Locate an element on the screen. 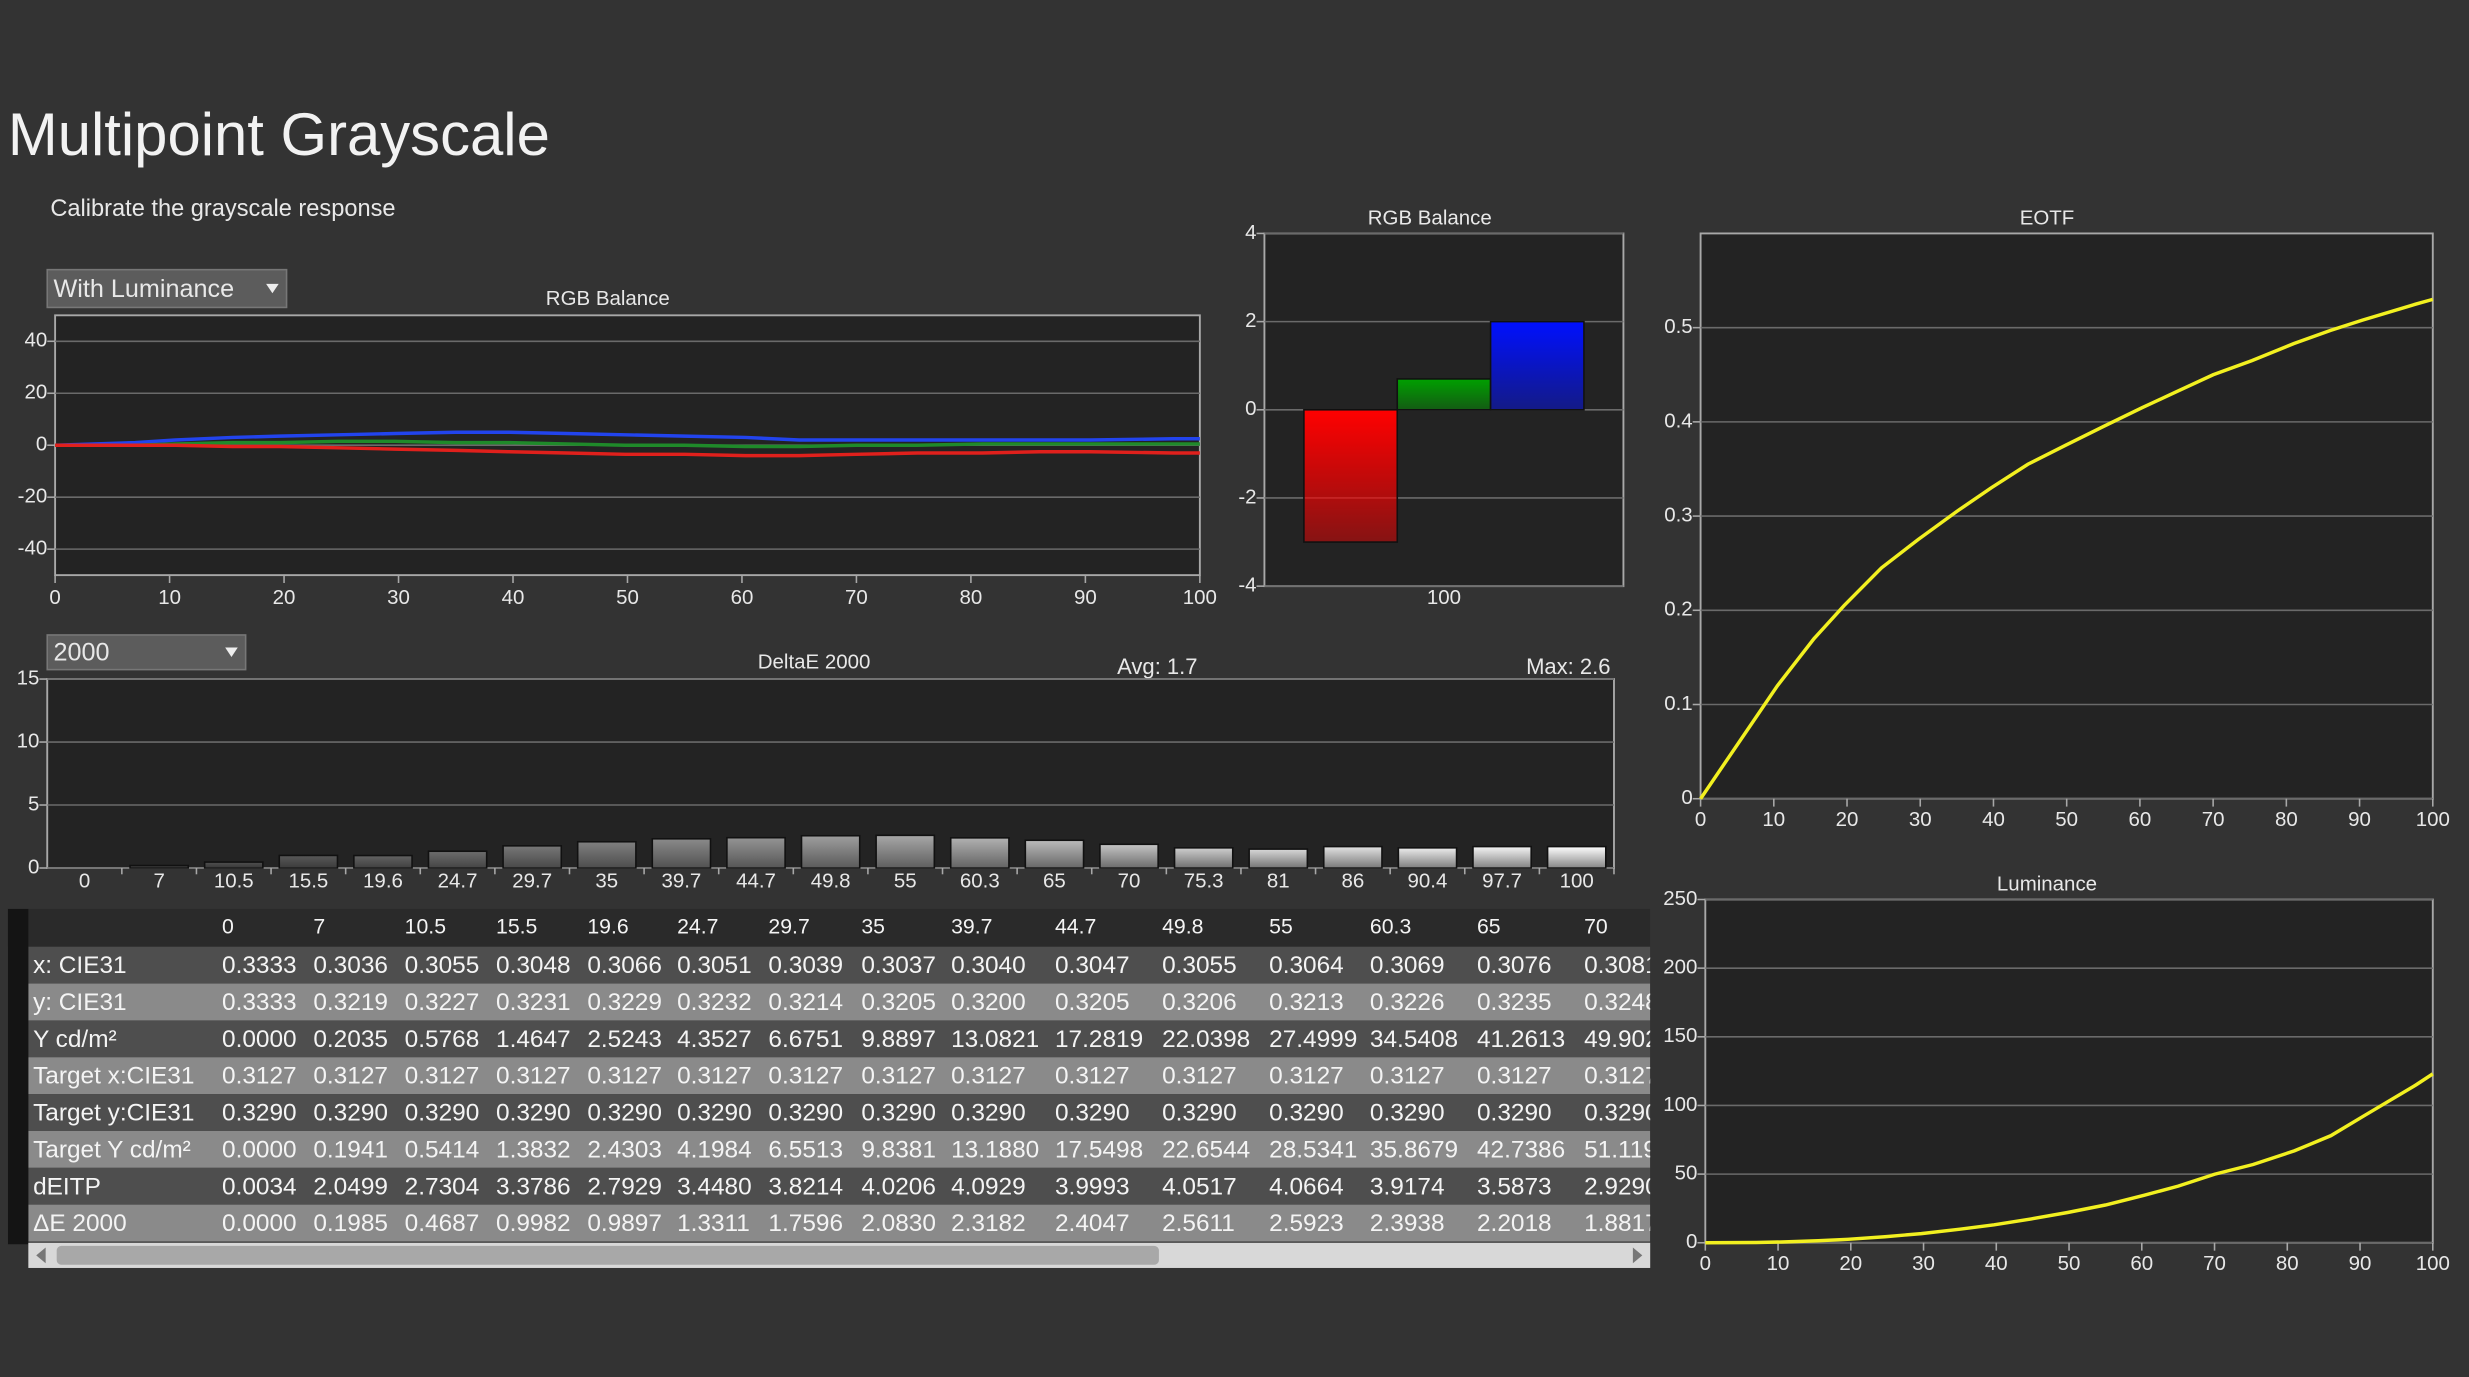 The height and width of the screenshot is (1377, 2469). table-cell: 9.8381 is located at coordinates (898, 1149).